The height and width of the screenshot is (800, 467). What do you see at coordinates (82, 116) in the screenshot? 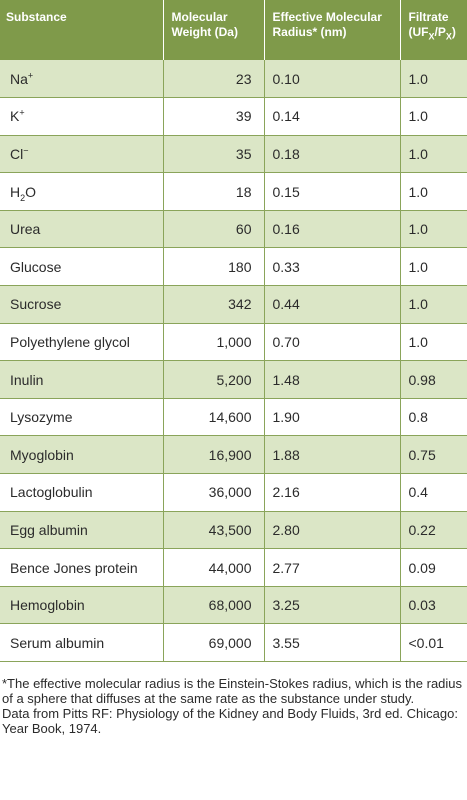
I see `cell-substance: K+` at bounding box center [82, 116].